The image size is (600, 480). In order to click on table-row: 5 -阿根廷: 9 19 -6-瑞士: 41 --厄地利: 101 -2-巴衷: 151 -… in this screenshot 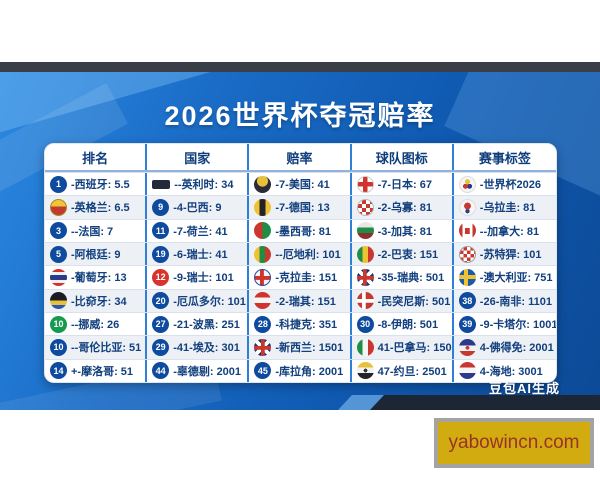, I will do `click(300, 253)`.